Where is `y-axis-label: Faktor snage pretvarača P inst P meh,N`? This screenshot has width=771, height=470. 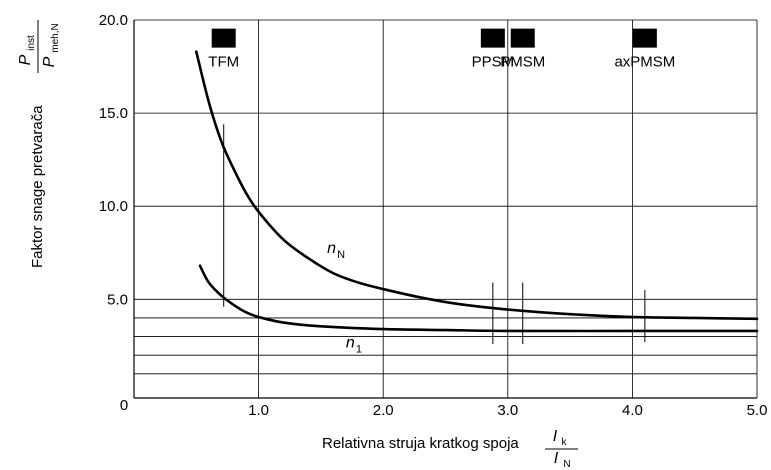
y-axis-label: Faktor snage pretvarača P inst P meh,N is located at coordinates (39, 144).